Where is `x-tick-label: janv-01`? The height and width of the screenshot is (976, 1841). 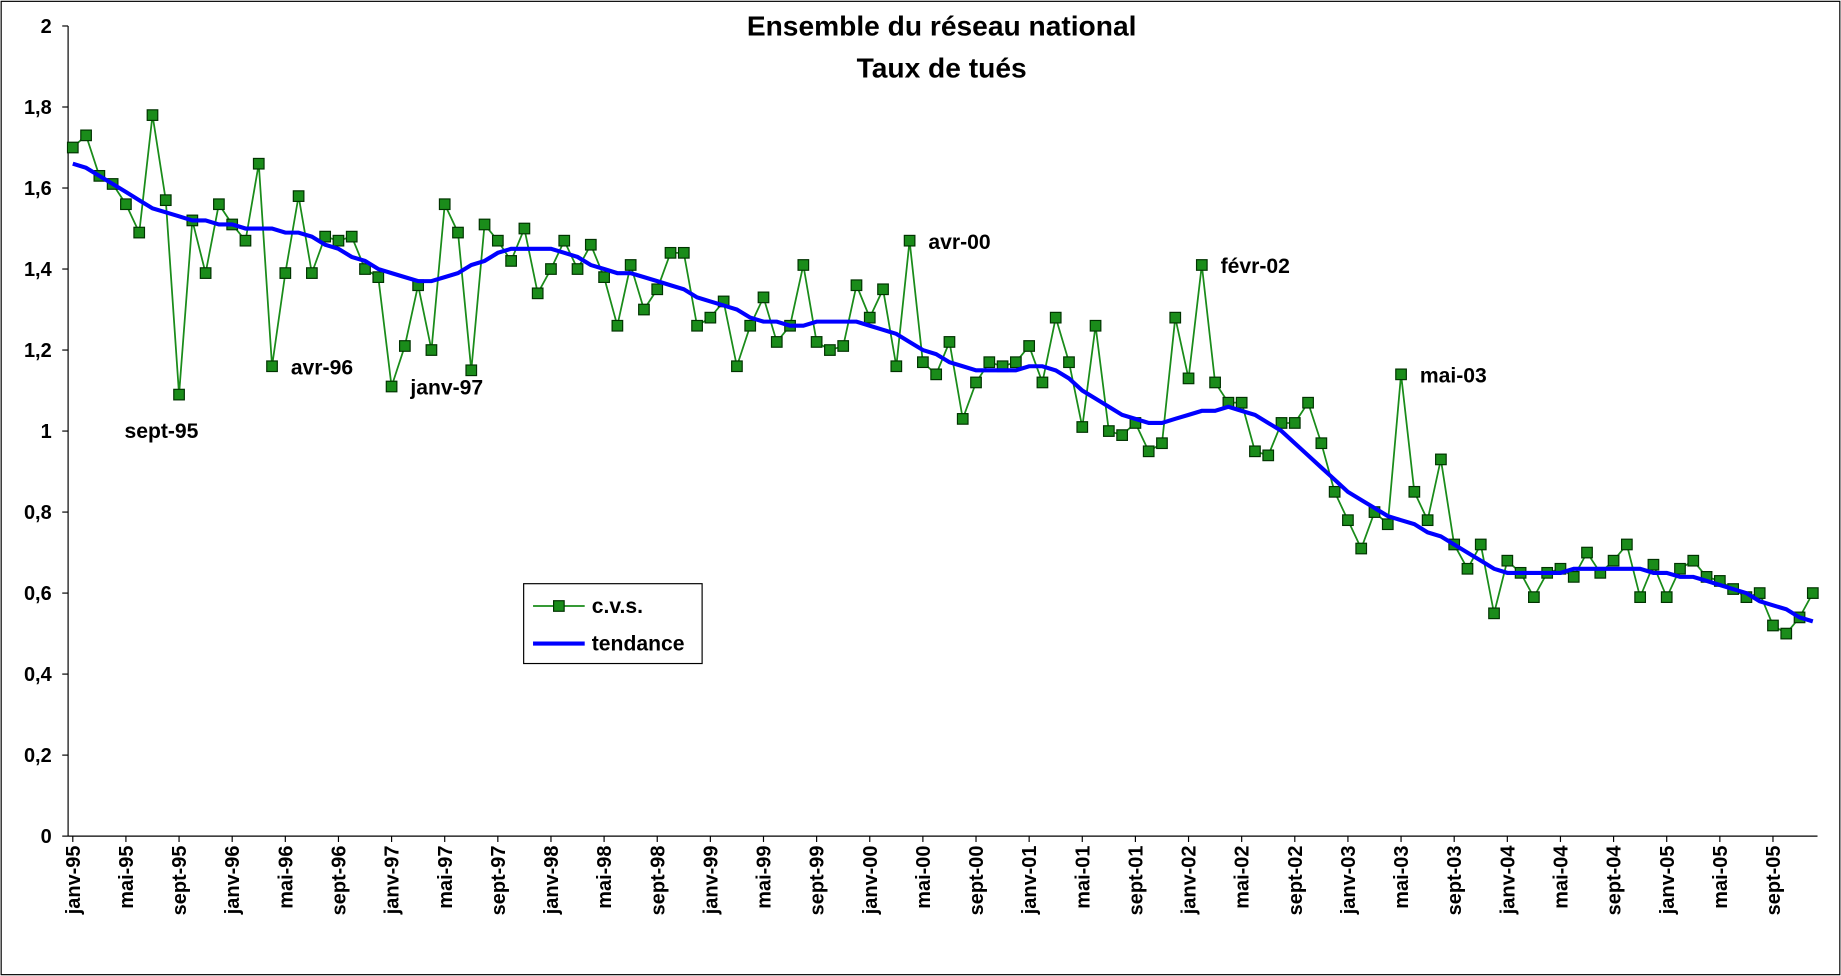 x-tick-label: janv-01 is located at coordinates (1030, 881).